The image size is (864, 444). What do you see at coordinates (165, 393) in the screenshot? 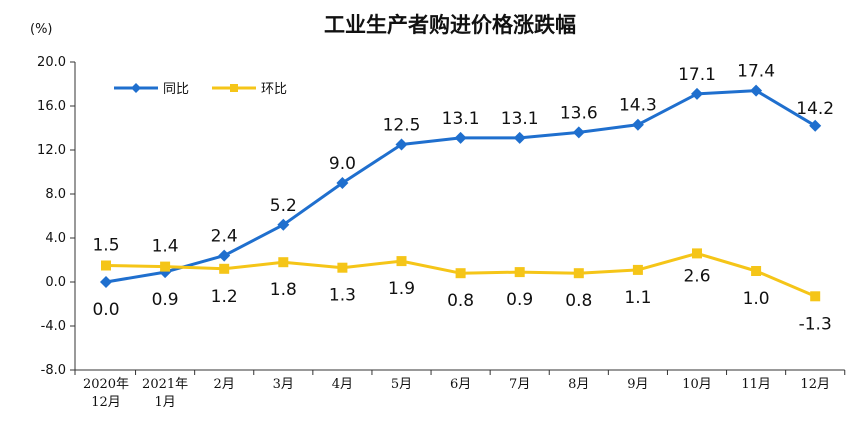
I see `x-tick-label: 2021年 1月` at bounding box center [165, 393].